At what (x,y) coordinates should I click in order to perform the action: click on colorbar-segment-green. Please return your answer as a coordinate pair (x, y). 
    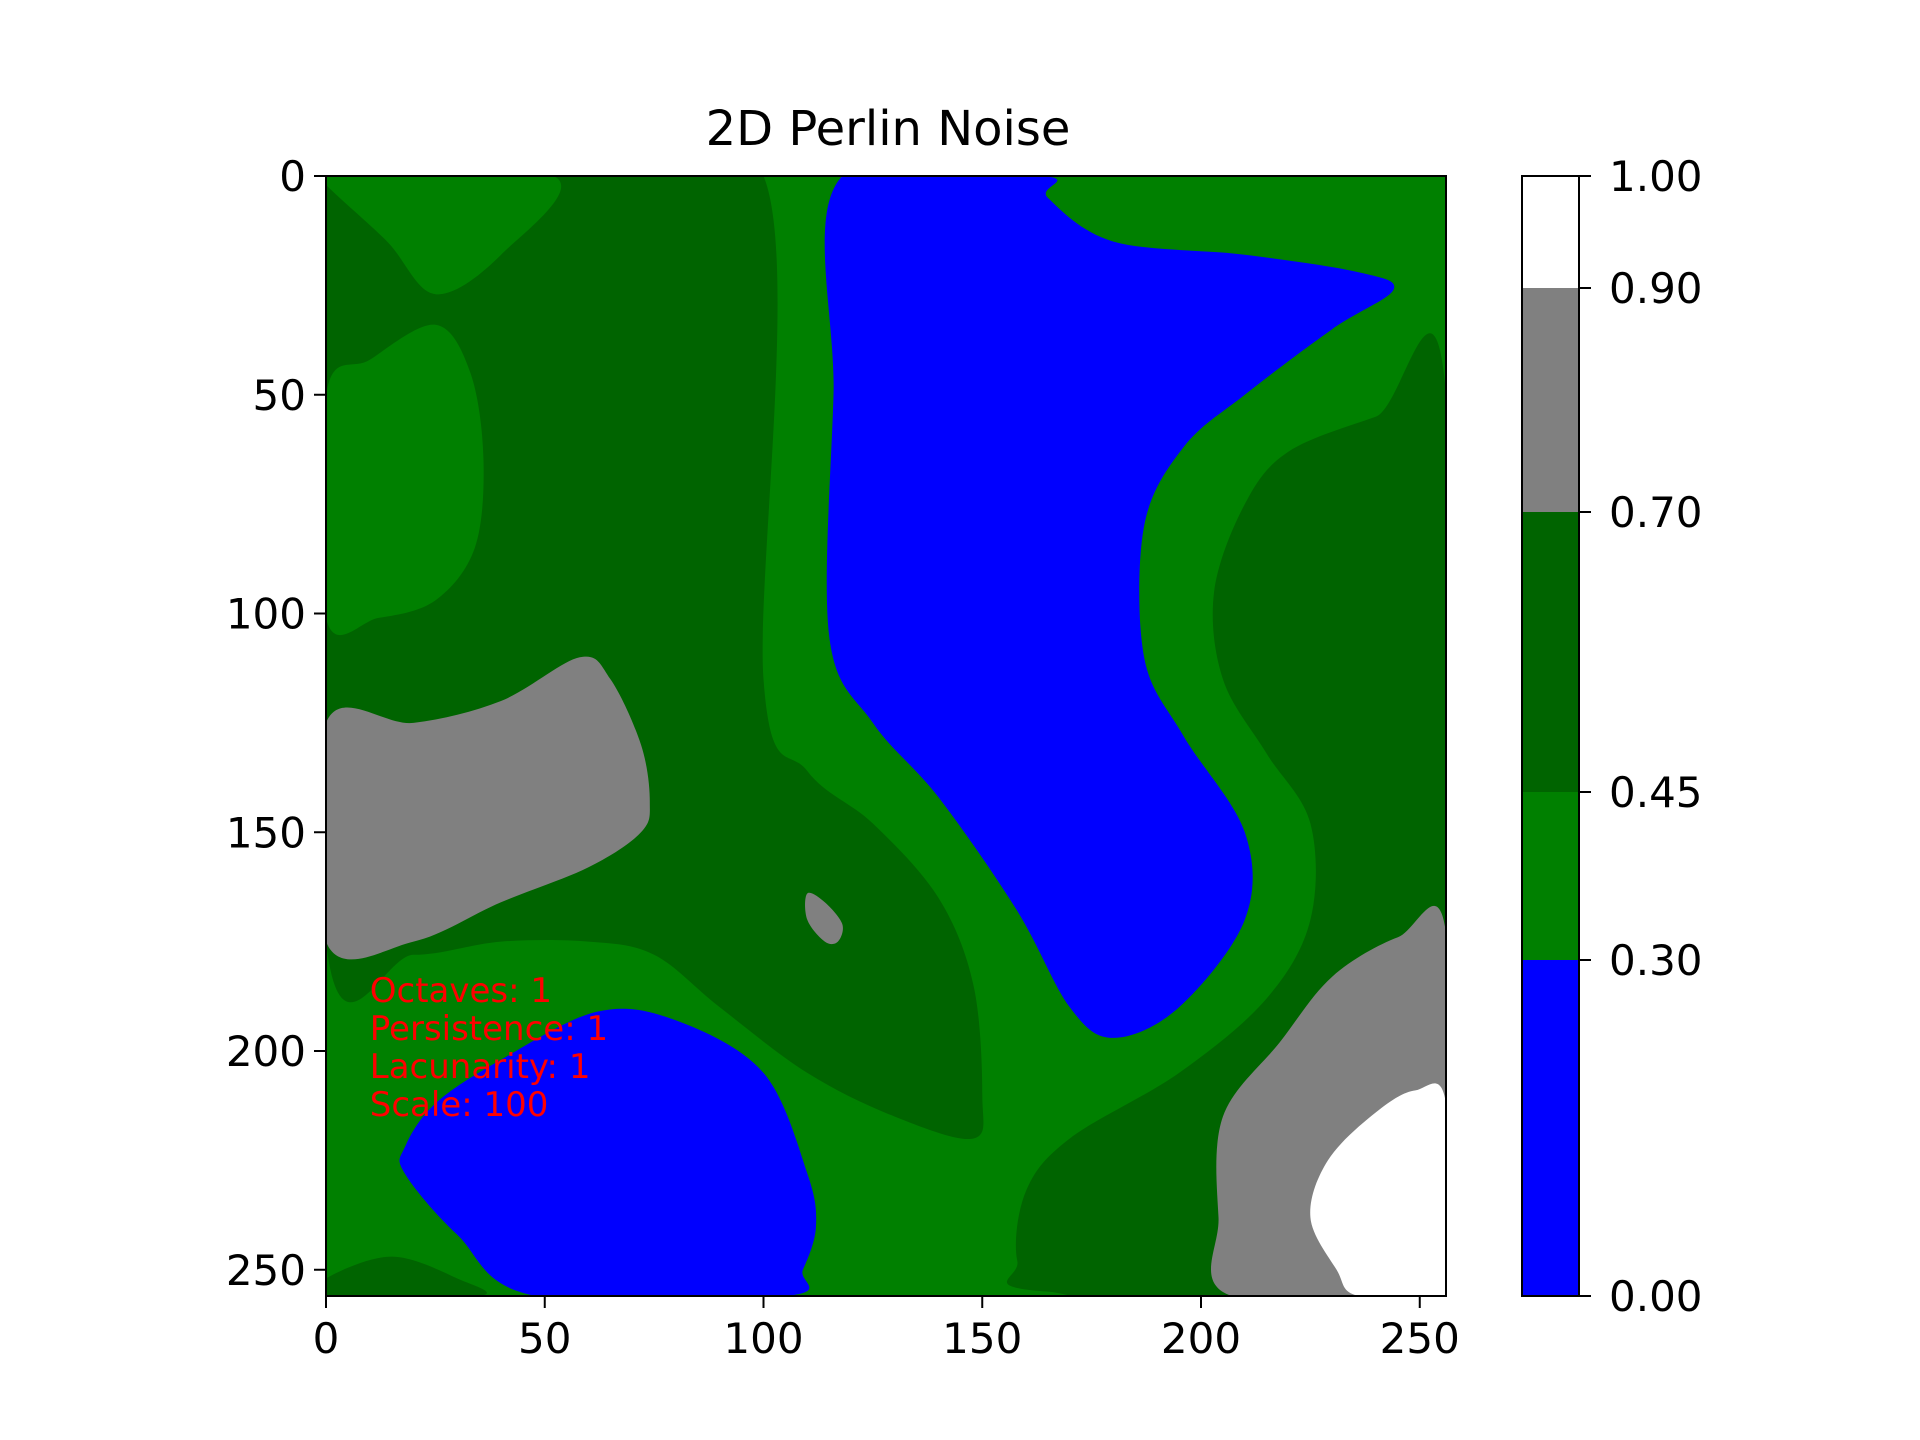
    Looking at the image, I should click on (1550, 876).